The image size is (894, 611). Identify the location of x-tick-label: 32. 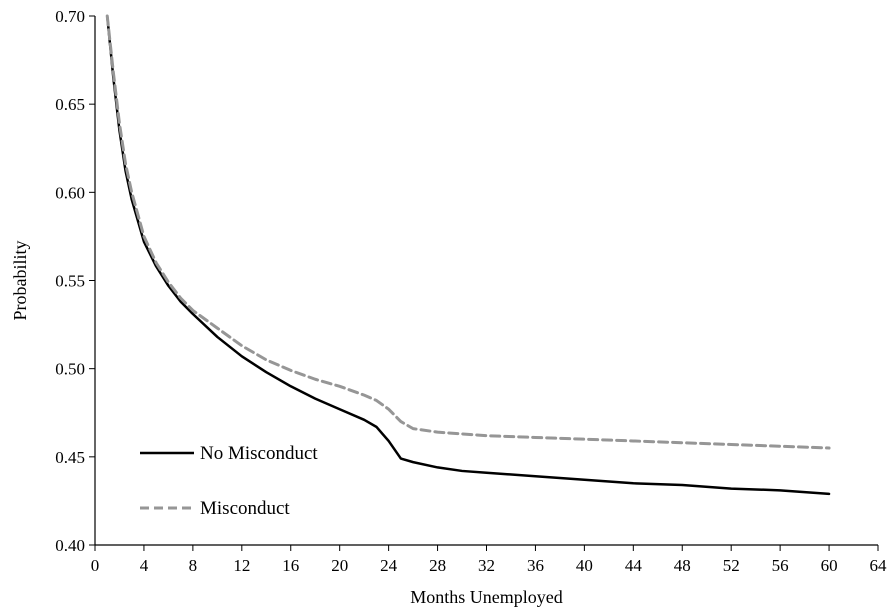
(486, 565).